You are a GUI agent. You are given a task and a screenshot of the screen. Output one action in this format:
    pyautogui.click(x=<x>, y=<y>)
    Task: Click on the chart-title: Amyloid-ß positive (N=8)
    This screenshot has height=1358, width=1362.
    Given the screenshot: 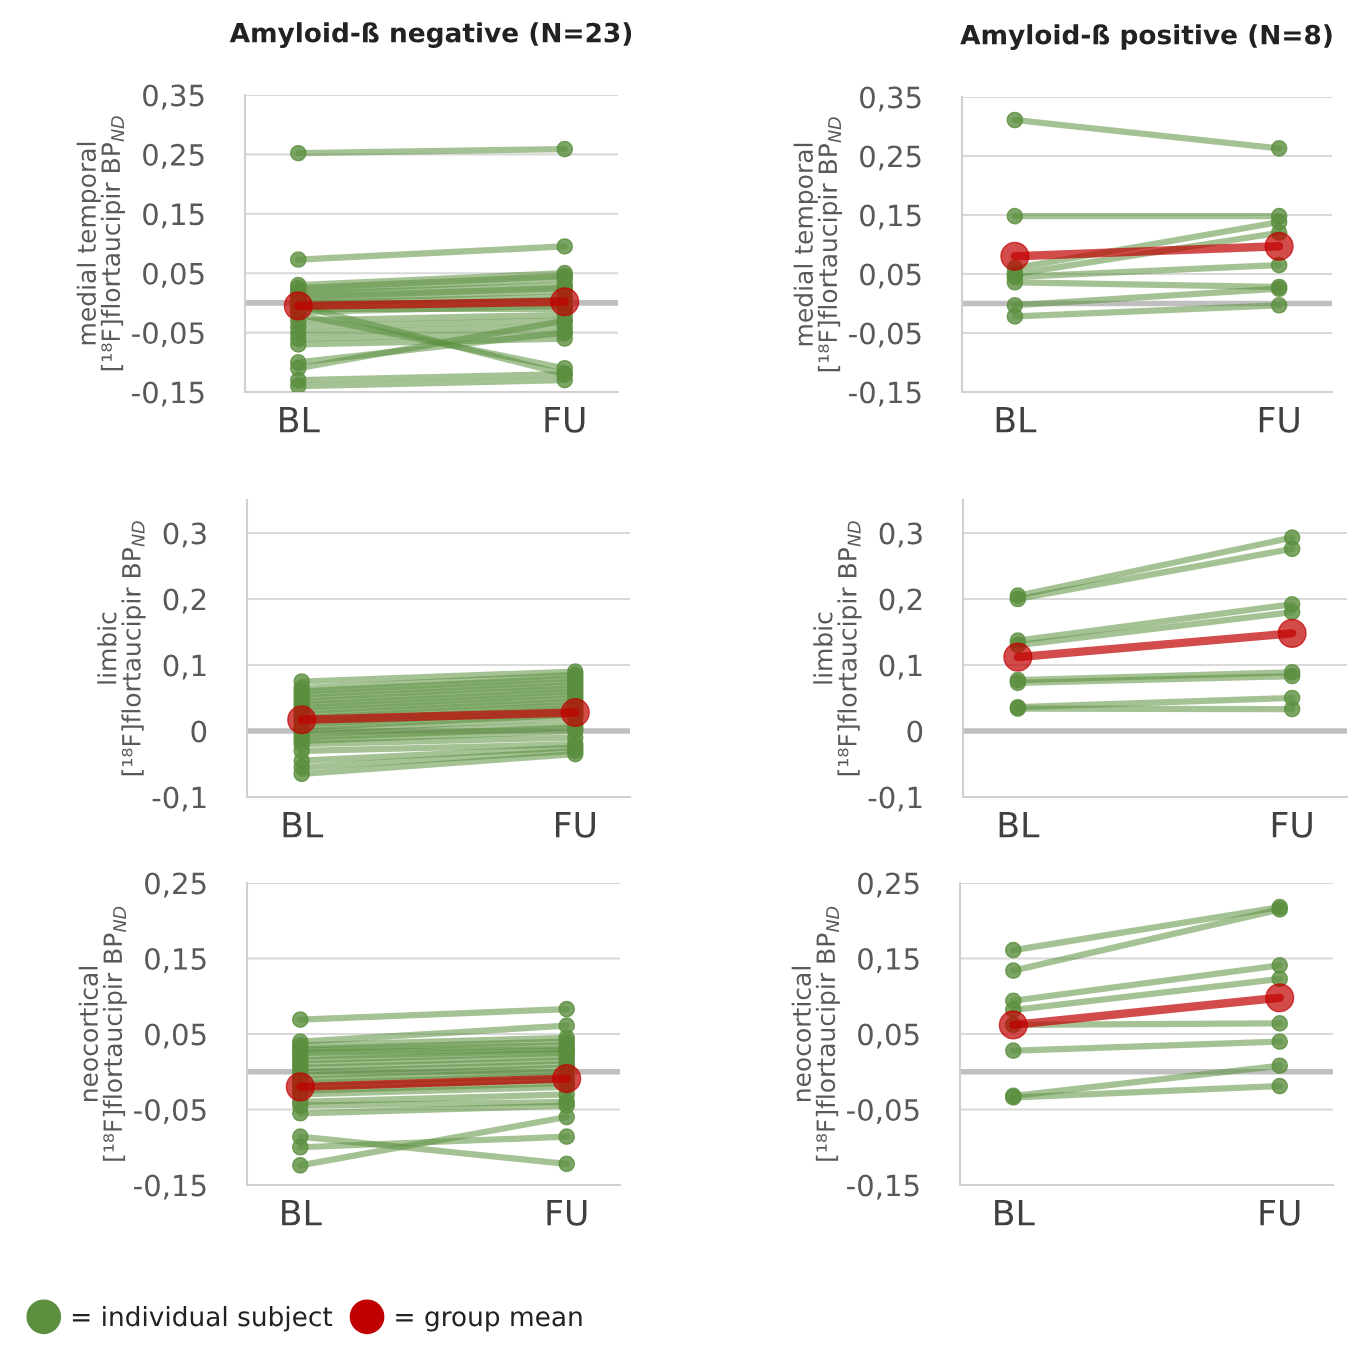 What is the action you would take?
    pyautogui.click(x=1146, y=37)
    